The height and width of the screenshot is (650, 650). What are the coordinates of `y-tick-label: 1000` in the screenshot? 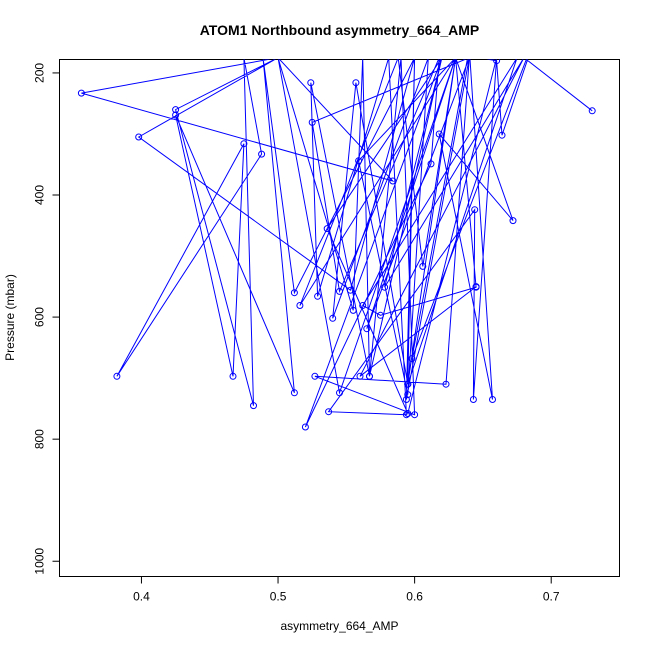 It's located at (40, 561).